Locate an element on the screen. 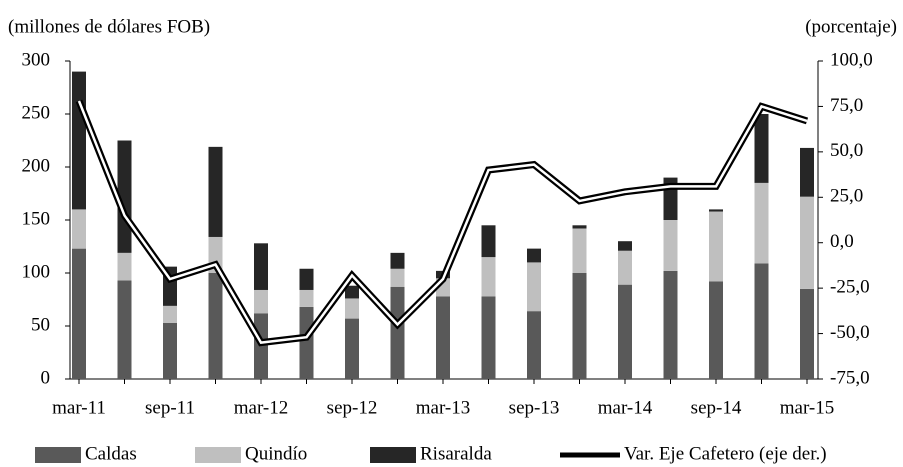 This screenshot has height=467, width=903. y-tick-label: 50 is located at coordinates (40, 324).